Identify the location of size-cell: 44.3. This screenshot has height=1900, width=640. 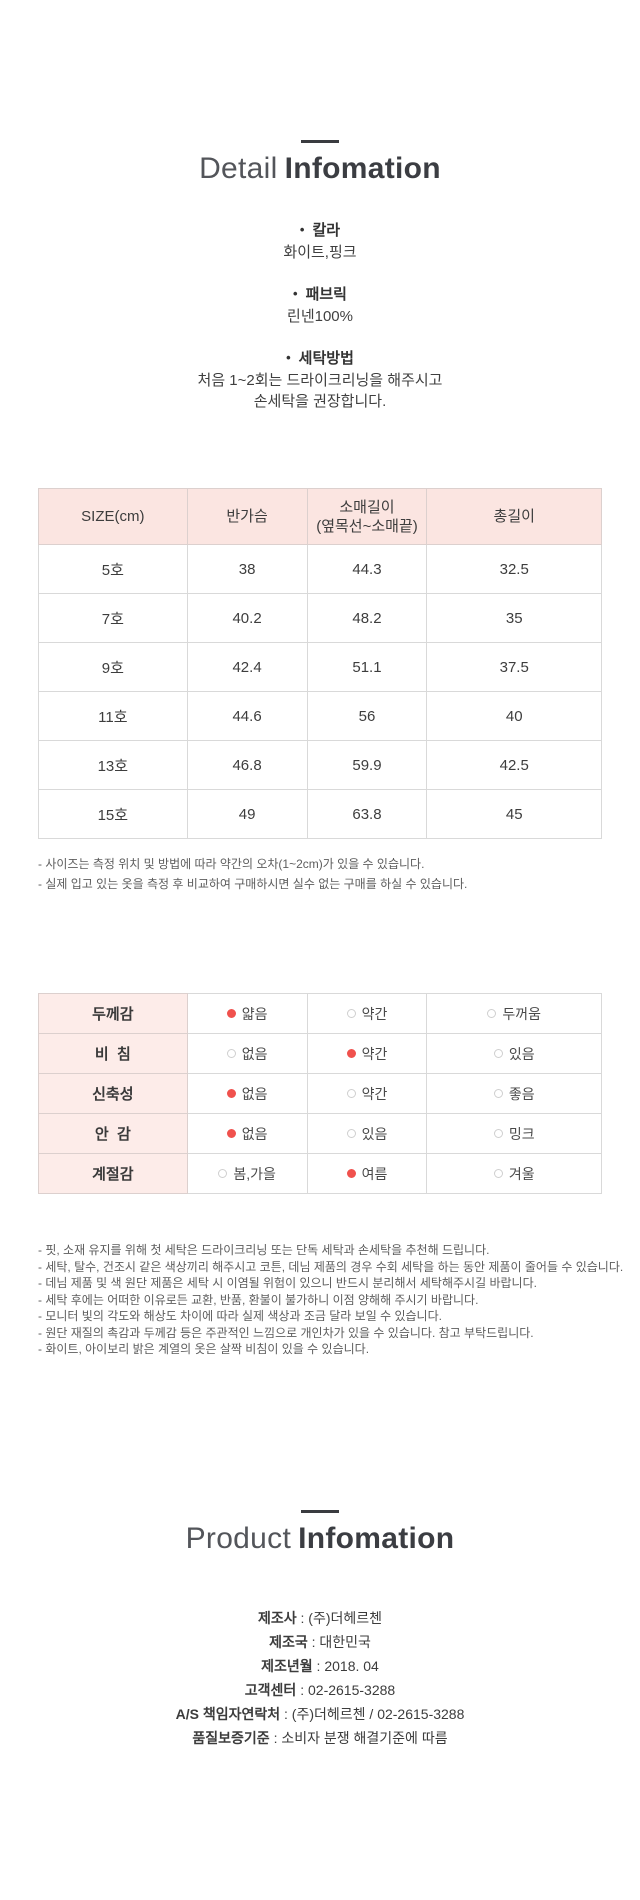
(367, 569).